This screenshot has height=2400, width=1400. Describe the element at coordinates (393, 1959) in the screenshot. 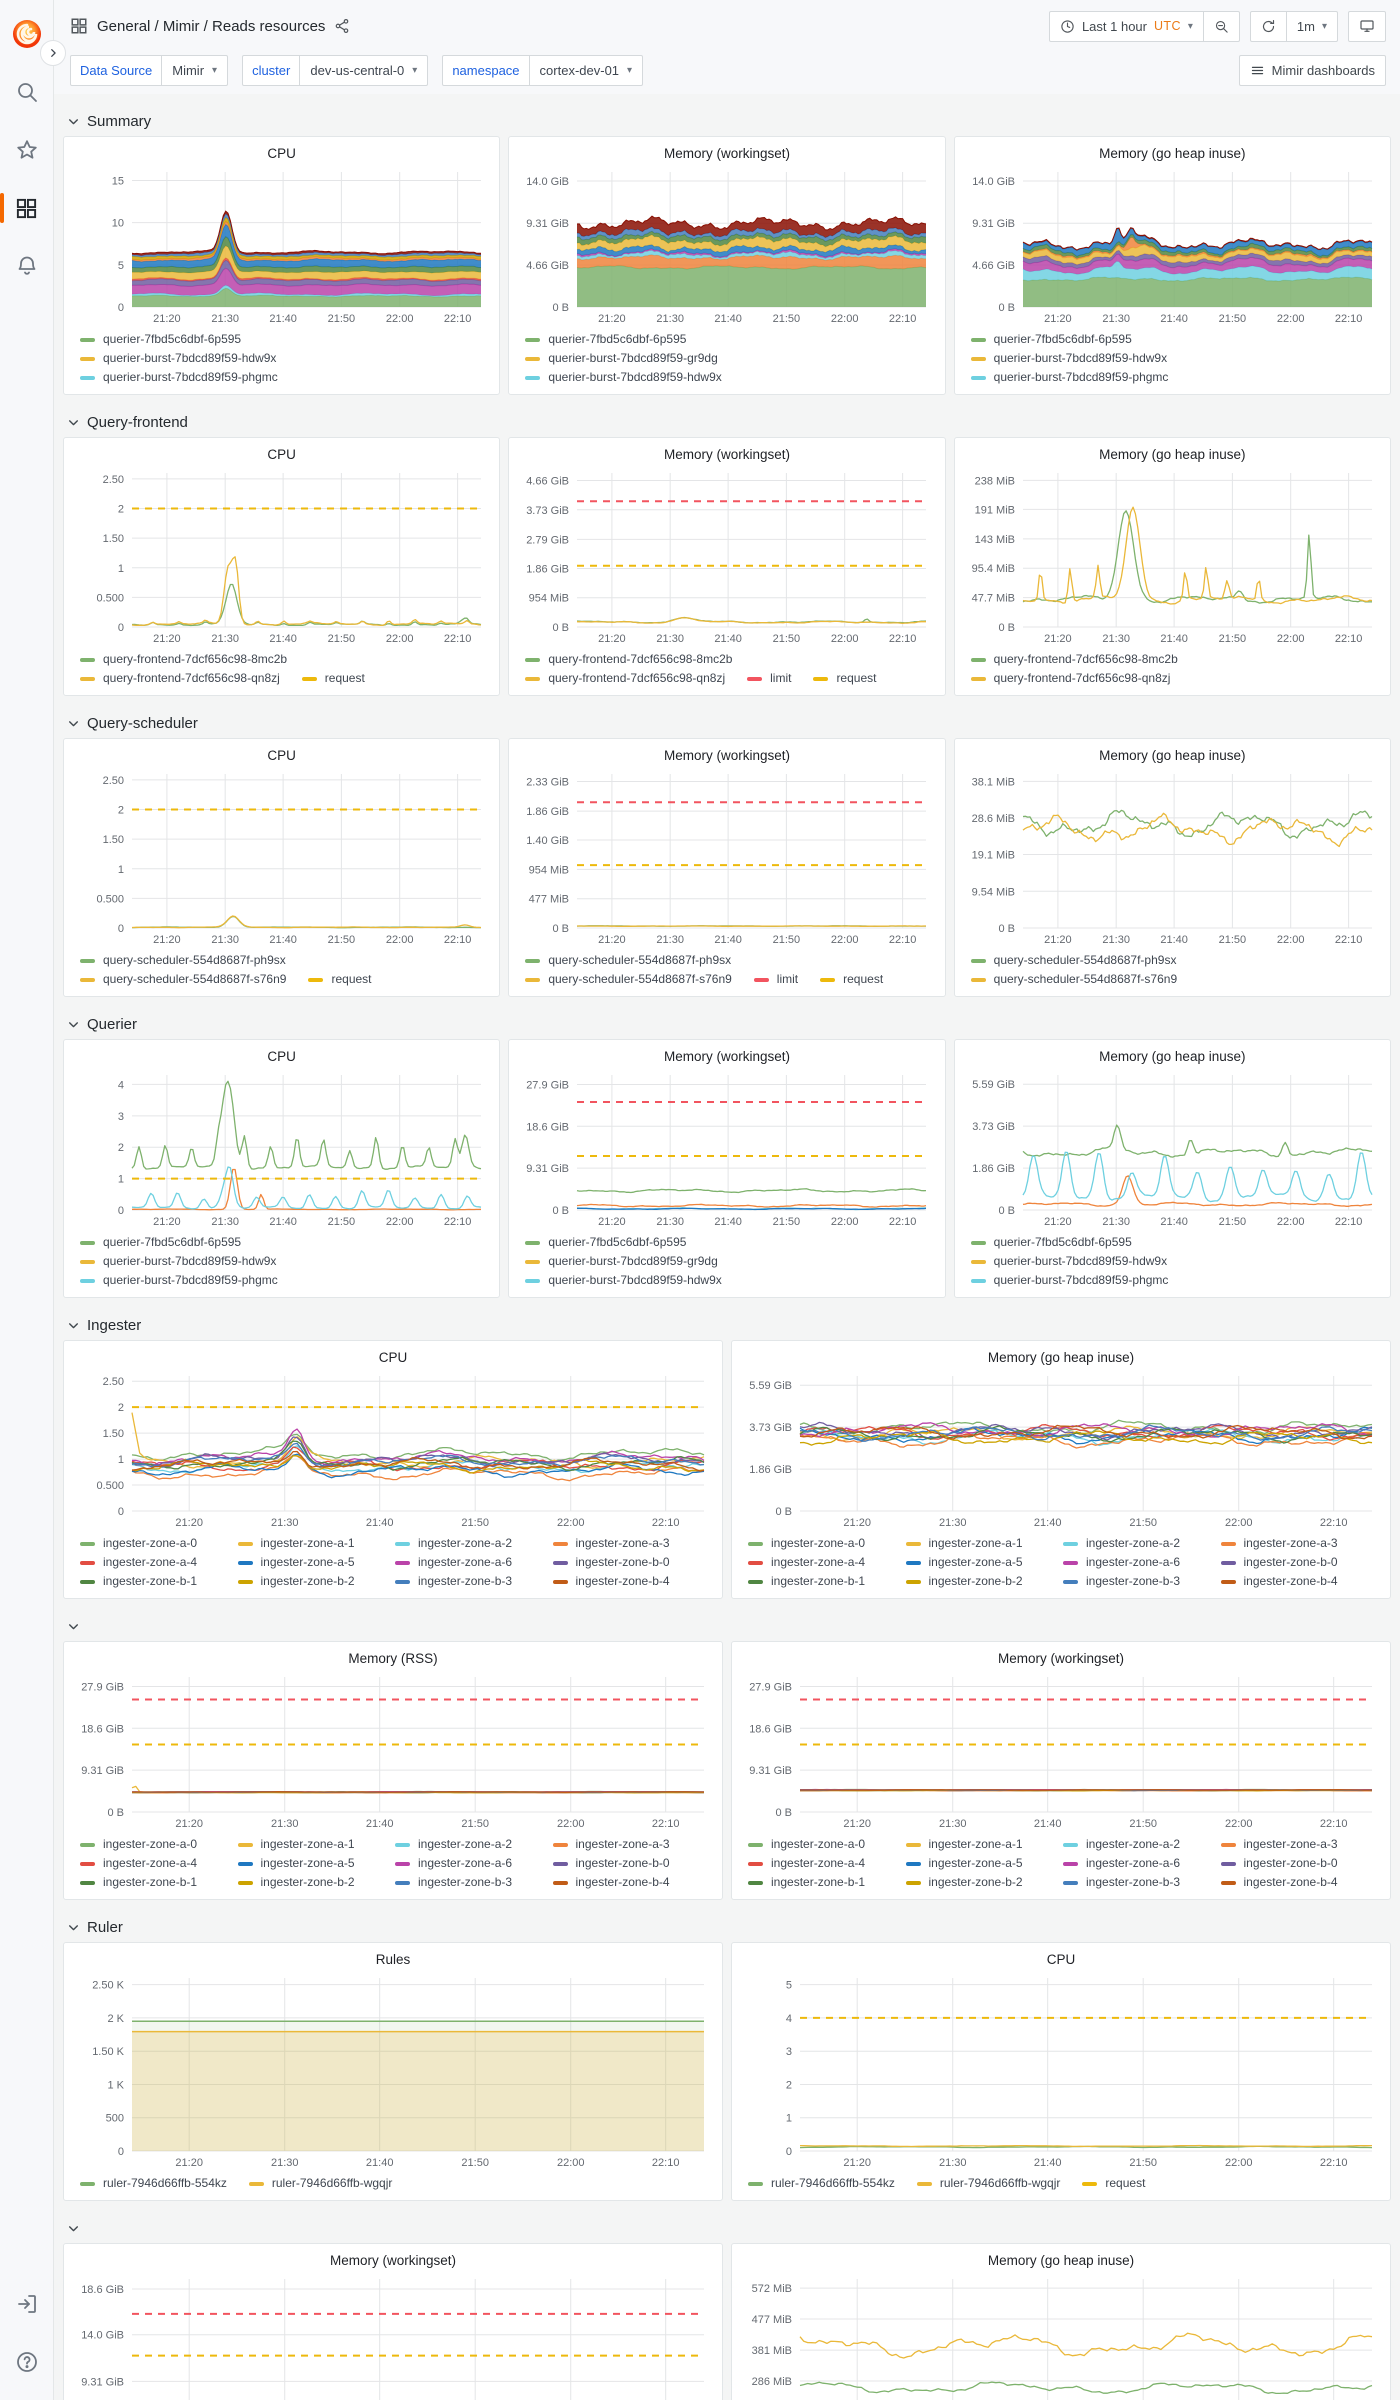

I see `panel-title: Rules` at that location.